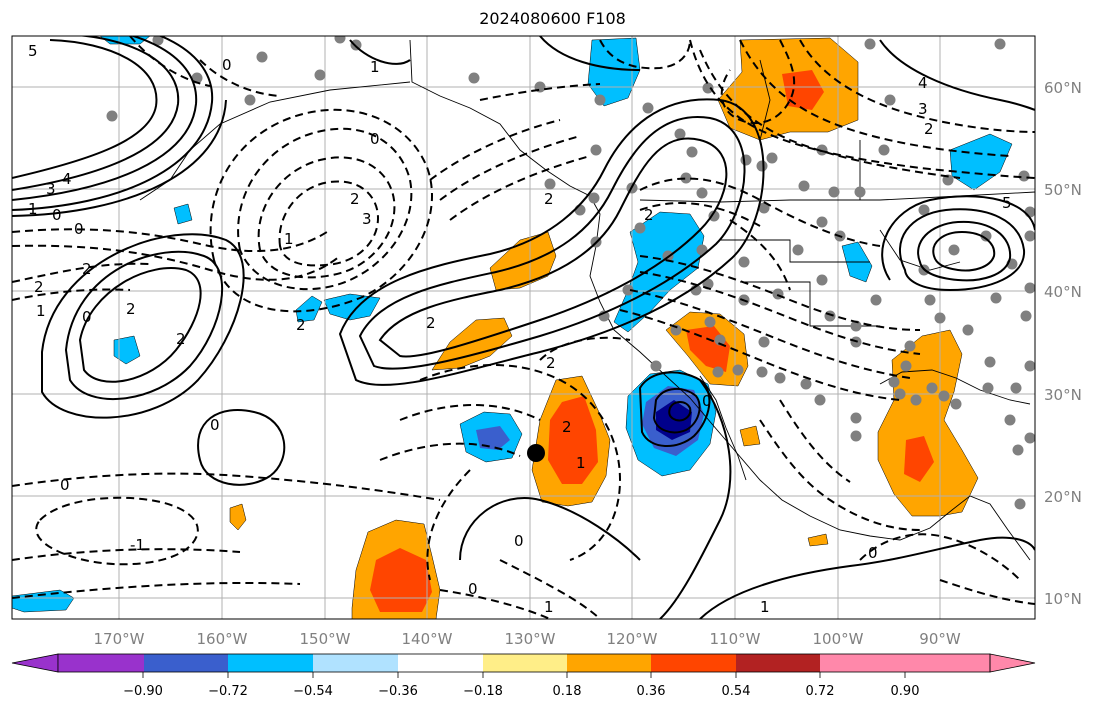 Image resolution: width=1105 pixels, height=712 pixels. I want to click on lat-label: 20°N, so click(1063, 497).